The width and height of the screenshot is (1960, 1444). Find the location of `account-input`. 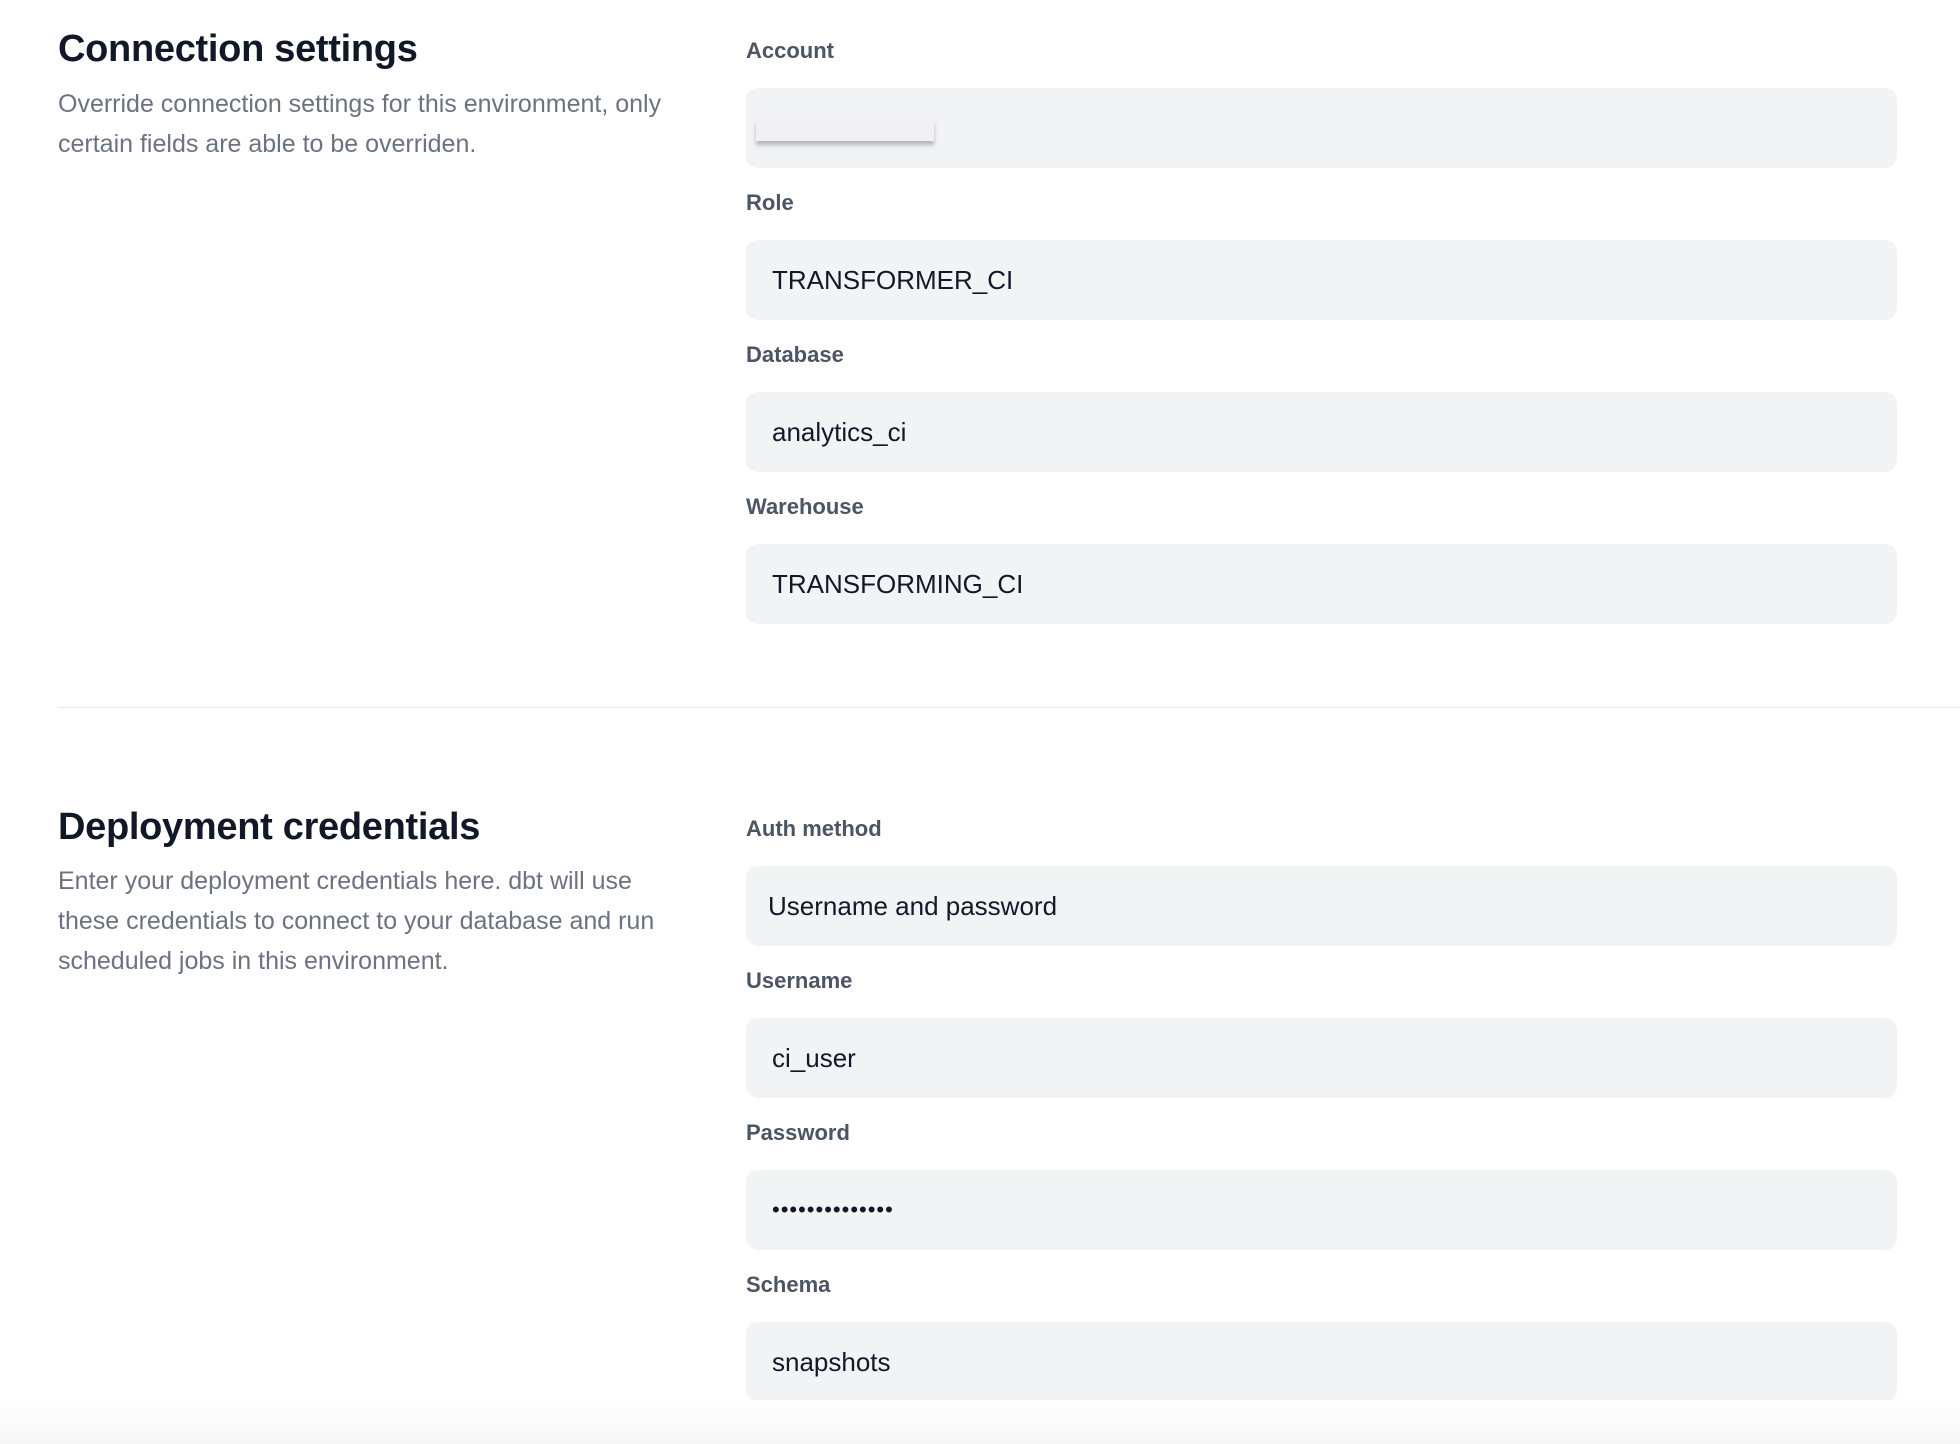

account-input is located at coordinates (1321, 128).